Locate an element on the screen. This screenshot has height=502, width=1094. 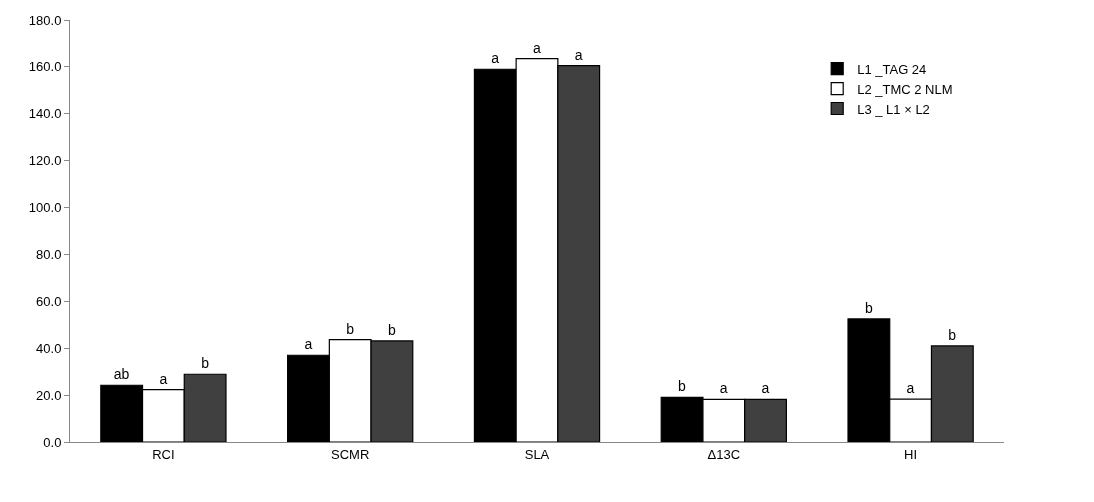
x-tick-label: SCMR is located at coordinates (350, 454).